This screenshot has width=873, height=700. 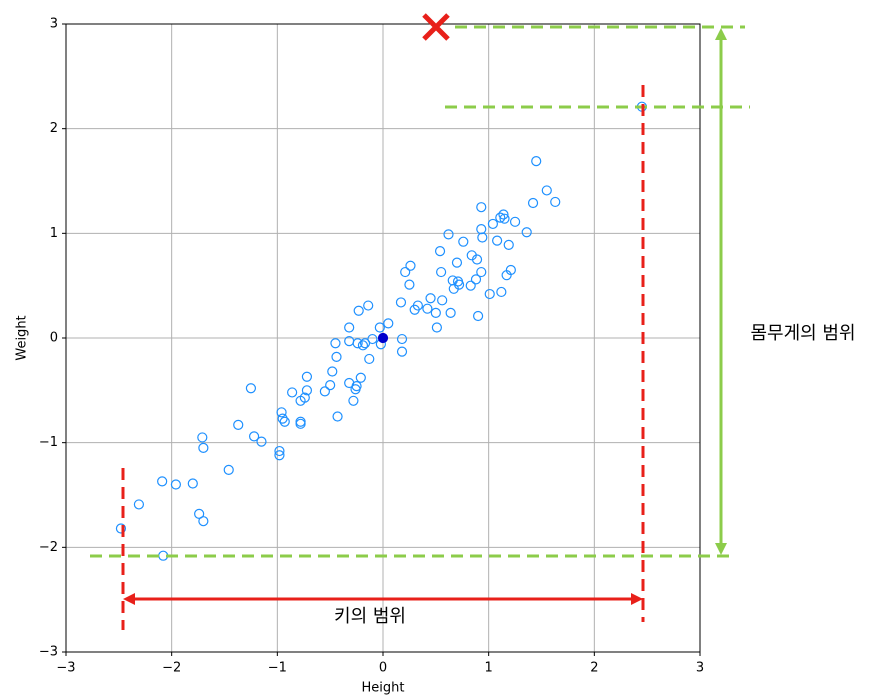 What do you see at coordinates (54, 128) in the screenshot?
I see `y-tick-label: 2` at bounding box center [54, 128].